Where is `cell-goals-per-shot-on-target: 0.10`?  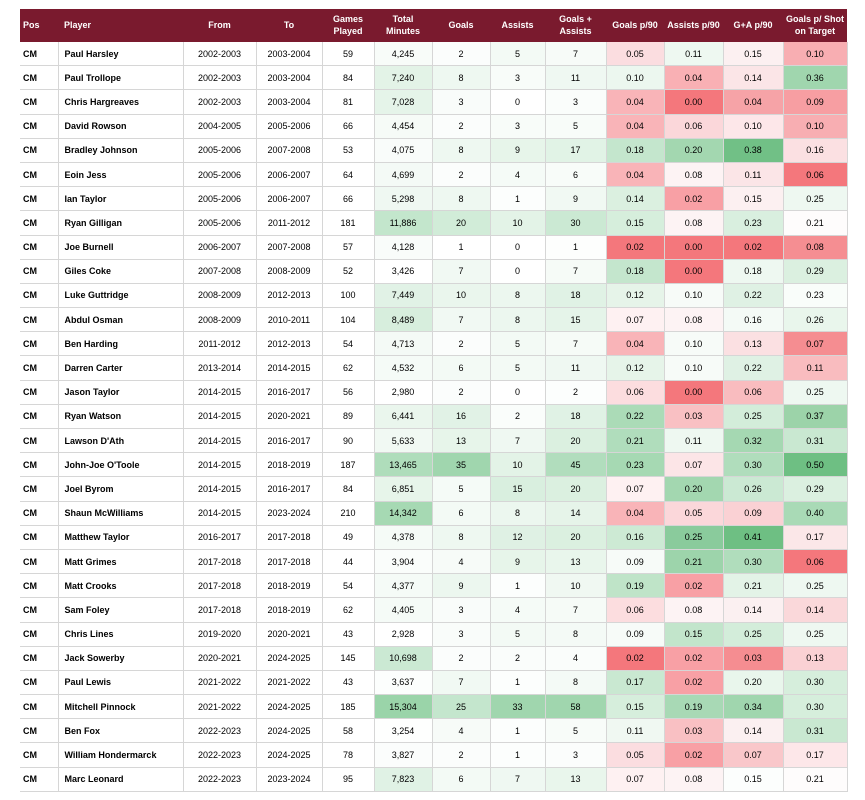
cell-goals-per-shot-on-target: 0.10 is located at coordinates (815, 126).